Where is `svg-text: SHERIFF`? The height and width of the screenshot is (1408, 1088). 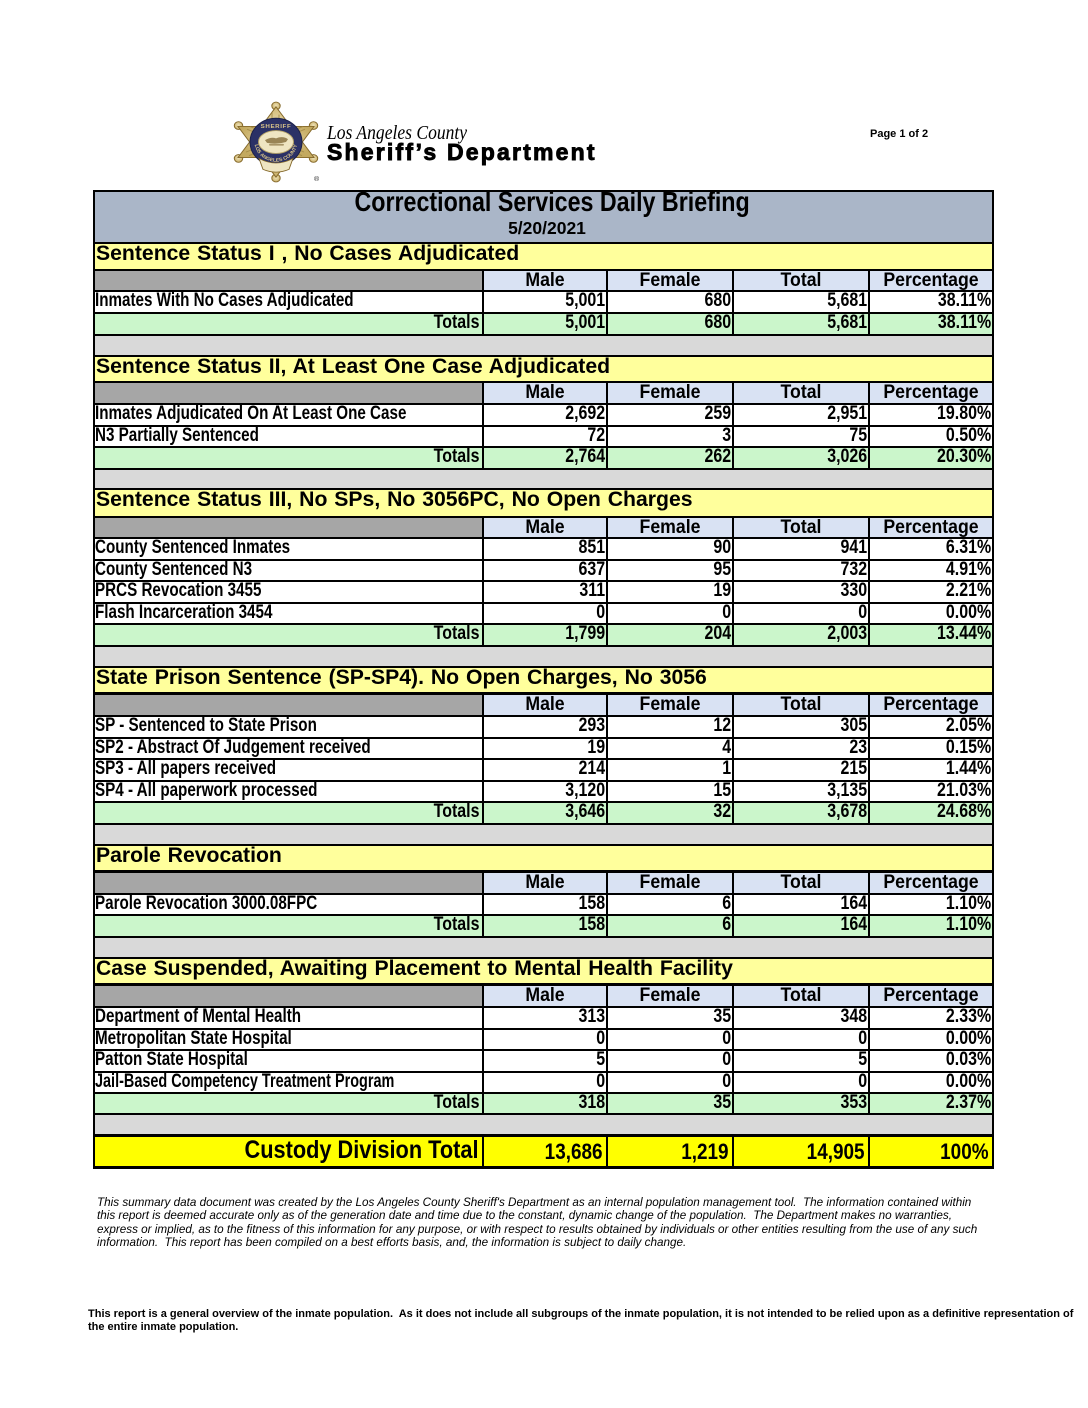
svg-text: SHERIFF is located at coordinates (276, 127).